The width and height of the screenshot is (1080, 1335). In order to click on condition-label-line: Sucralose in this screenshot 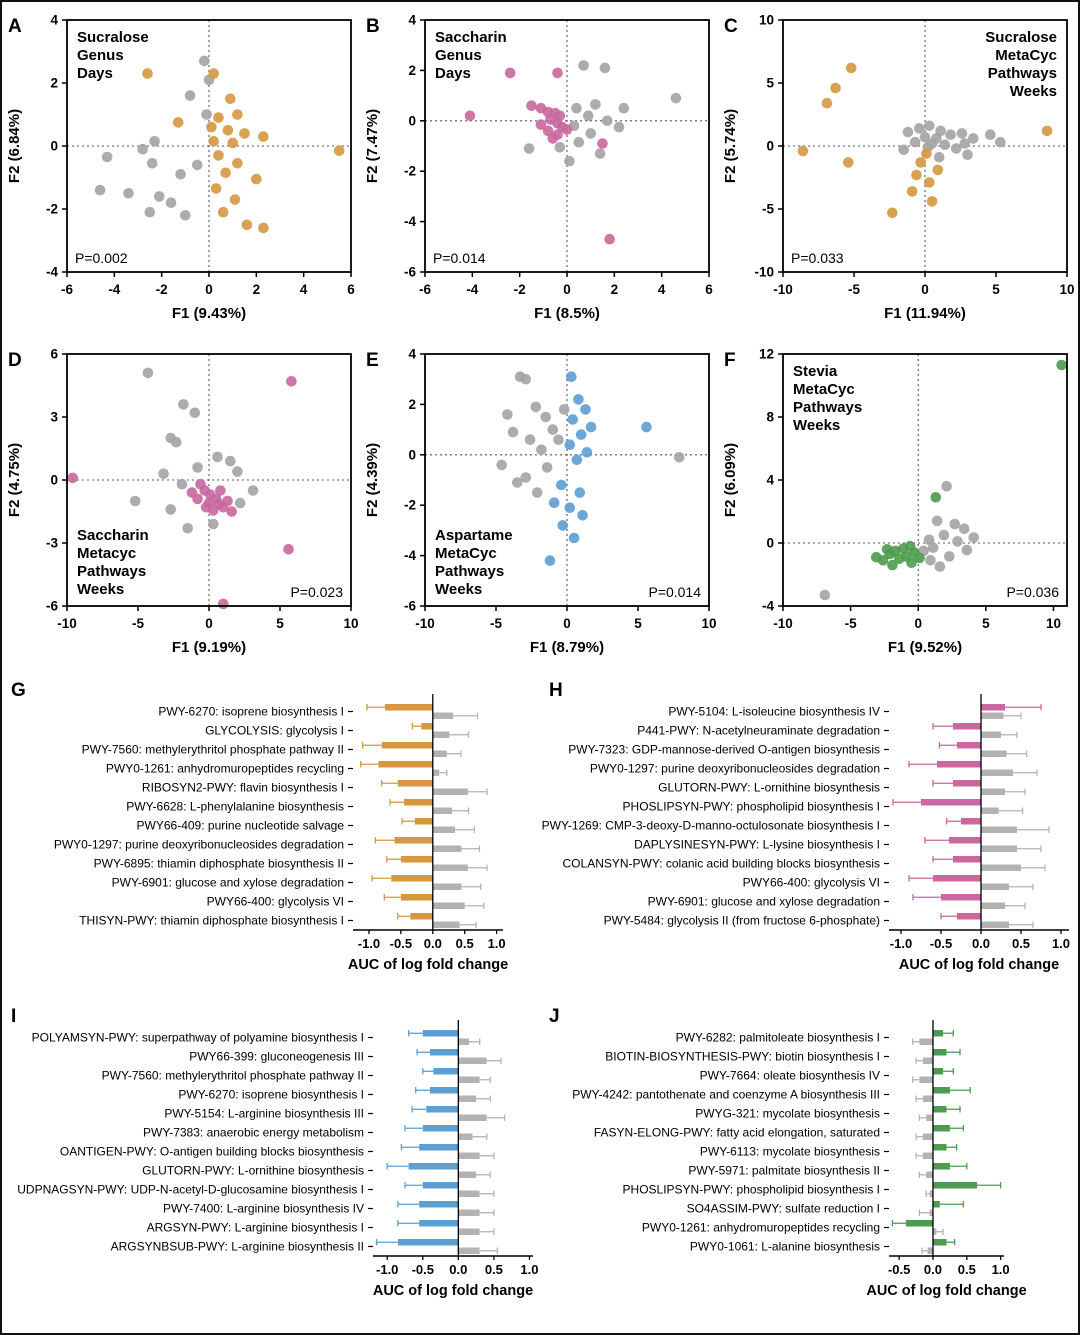, I will do `click(113, 37)`.